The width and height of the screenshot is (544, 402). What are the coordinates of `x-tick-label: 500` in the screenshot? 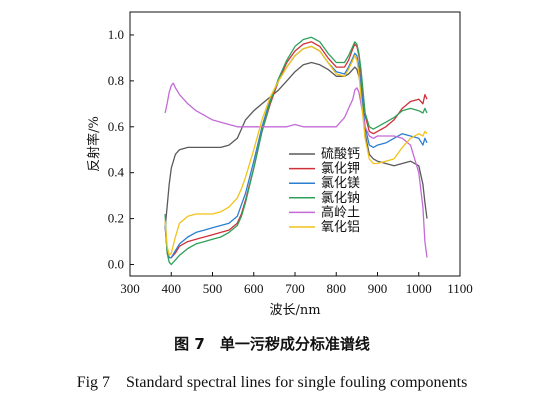 It's located at (213, 288).